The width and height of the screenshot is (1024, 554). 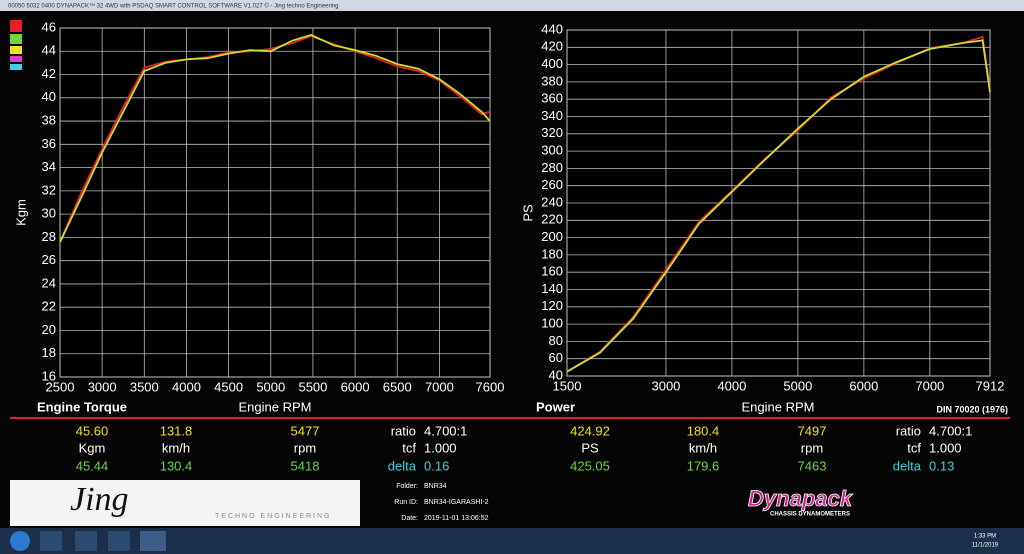 I want to click on clock-date: 11/1/2019, so click(x=985, y=546).